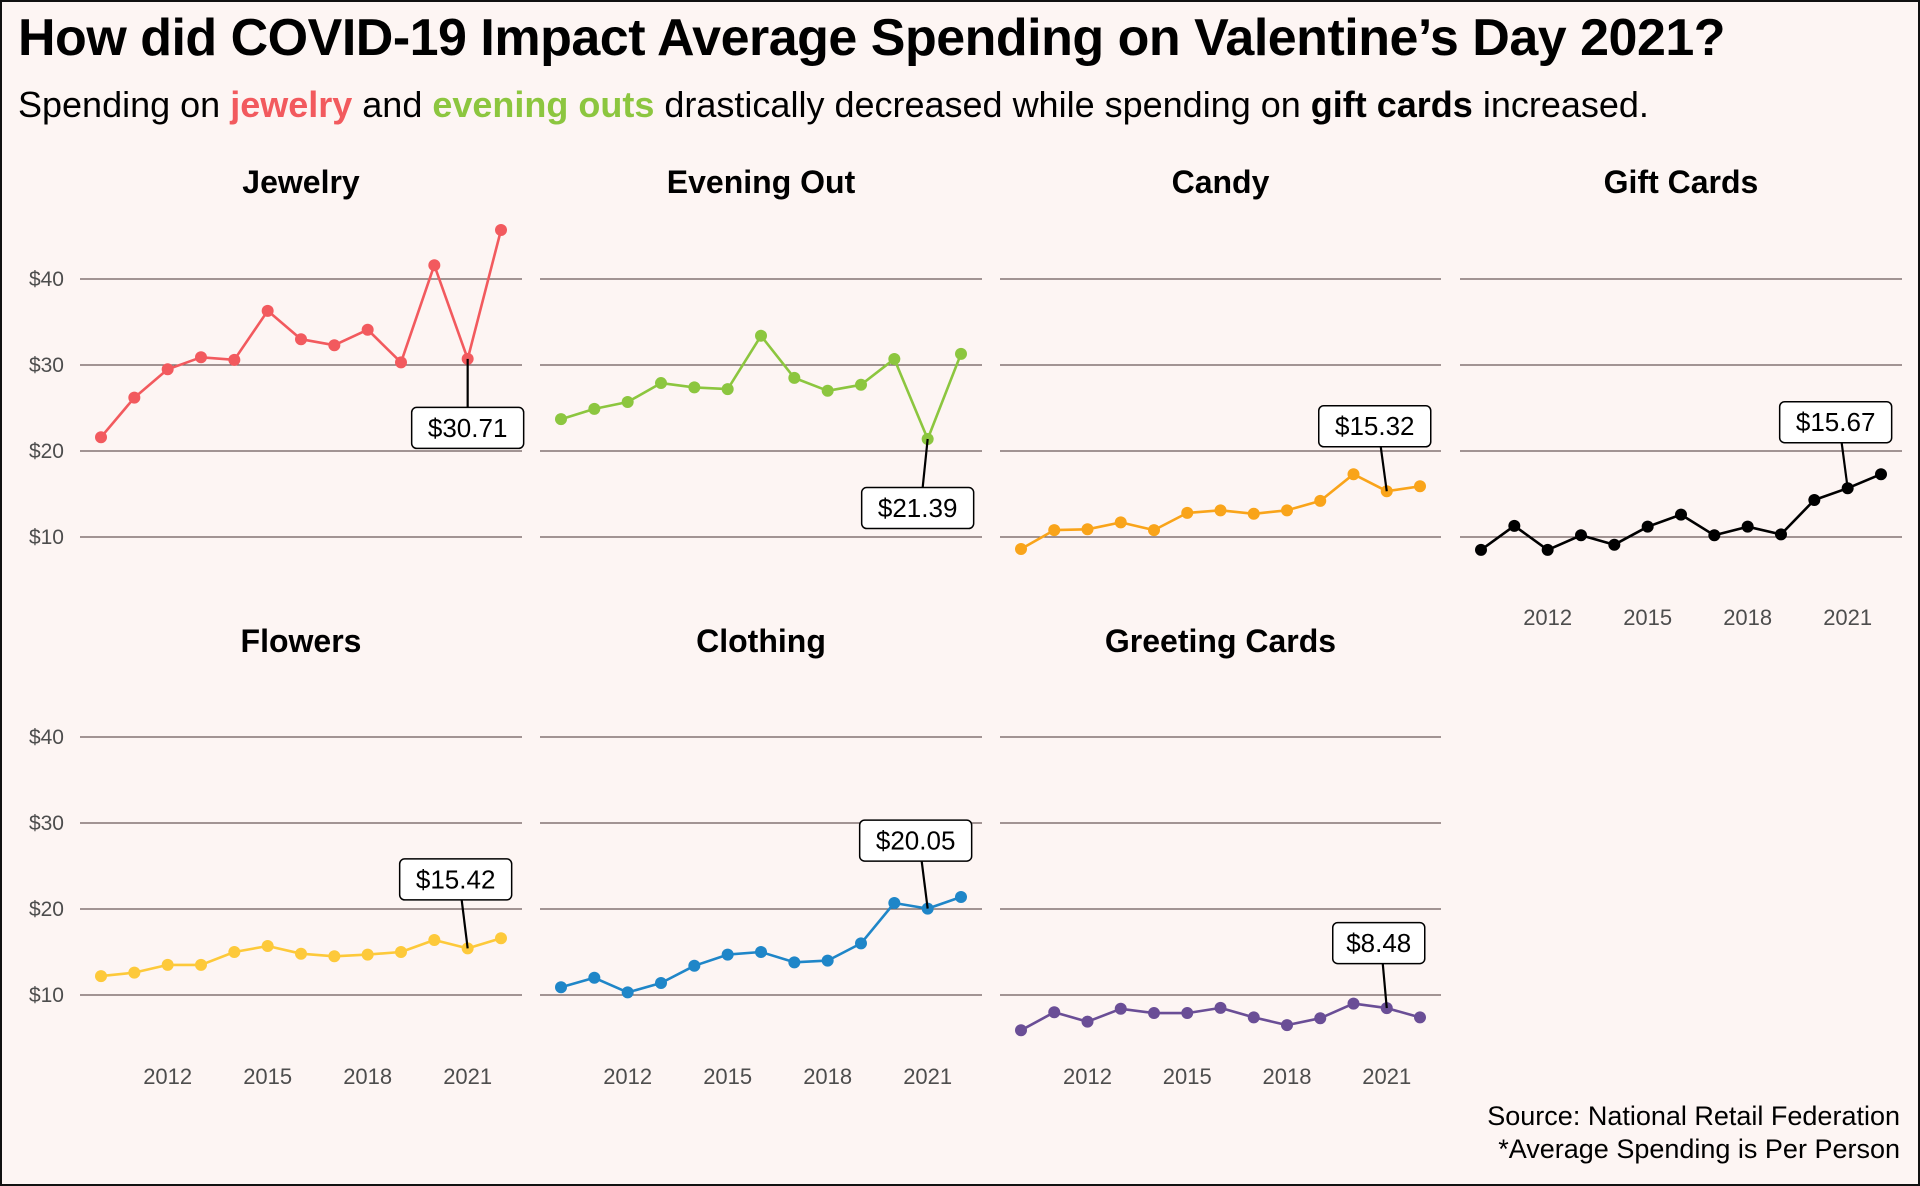 The height and width of the screenshot is (1186, 1920). What do you see at coordinates (543, 104) in the screenshot?
I see `subtitle-highlight-evening-outs: evening outs` at bounding box center [543, 104].